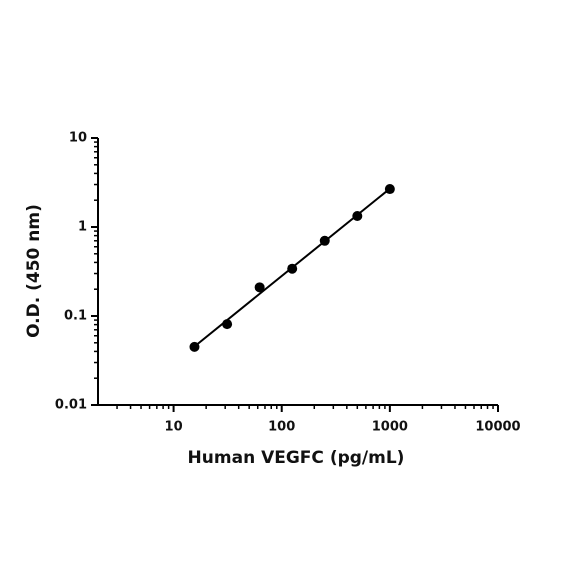 The width and height of the screenshot is (584, 584). What do you see at coordinates (71, 405) in the screenshot?
I see `y-tick-label: 0.01` at bounding box center [71, 405].